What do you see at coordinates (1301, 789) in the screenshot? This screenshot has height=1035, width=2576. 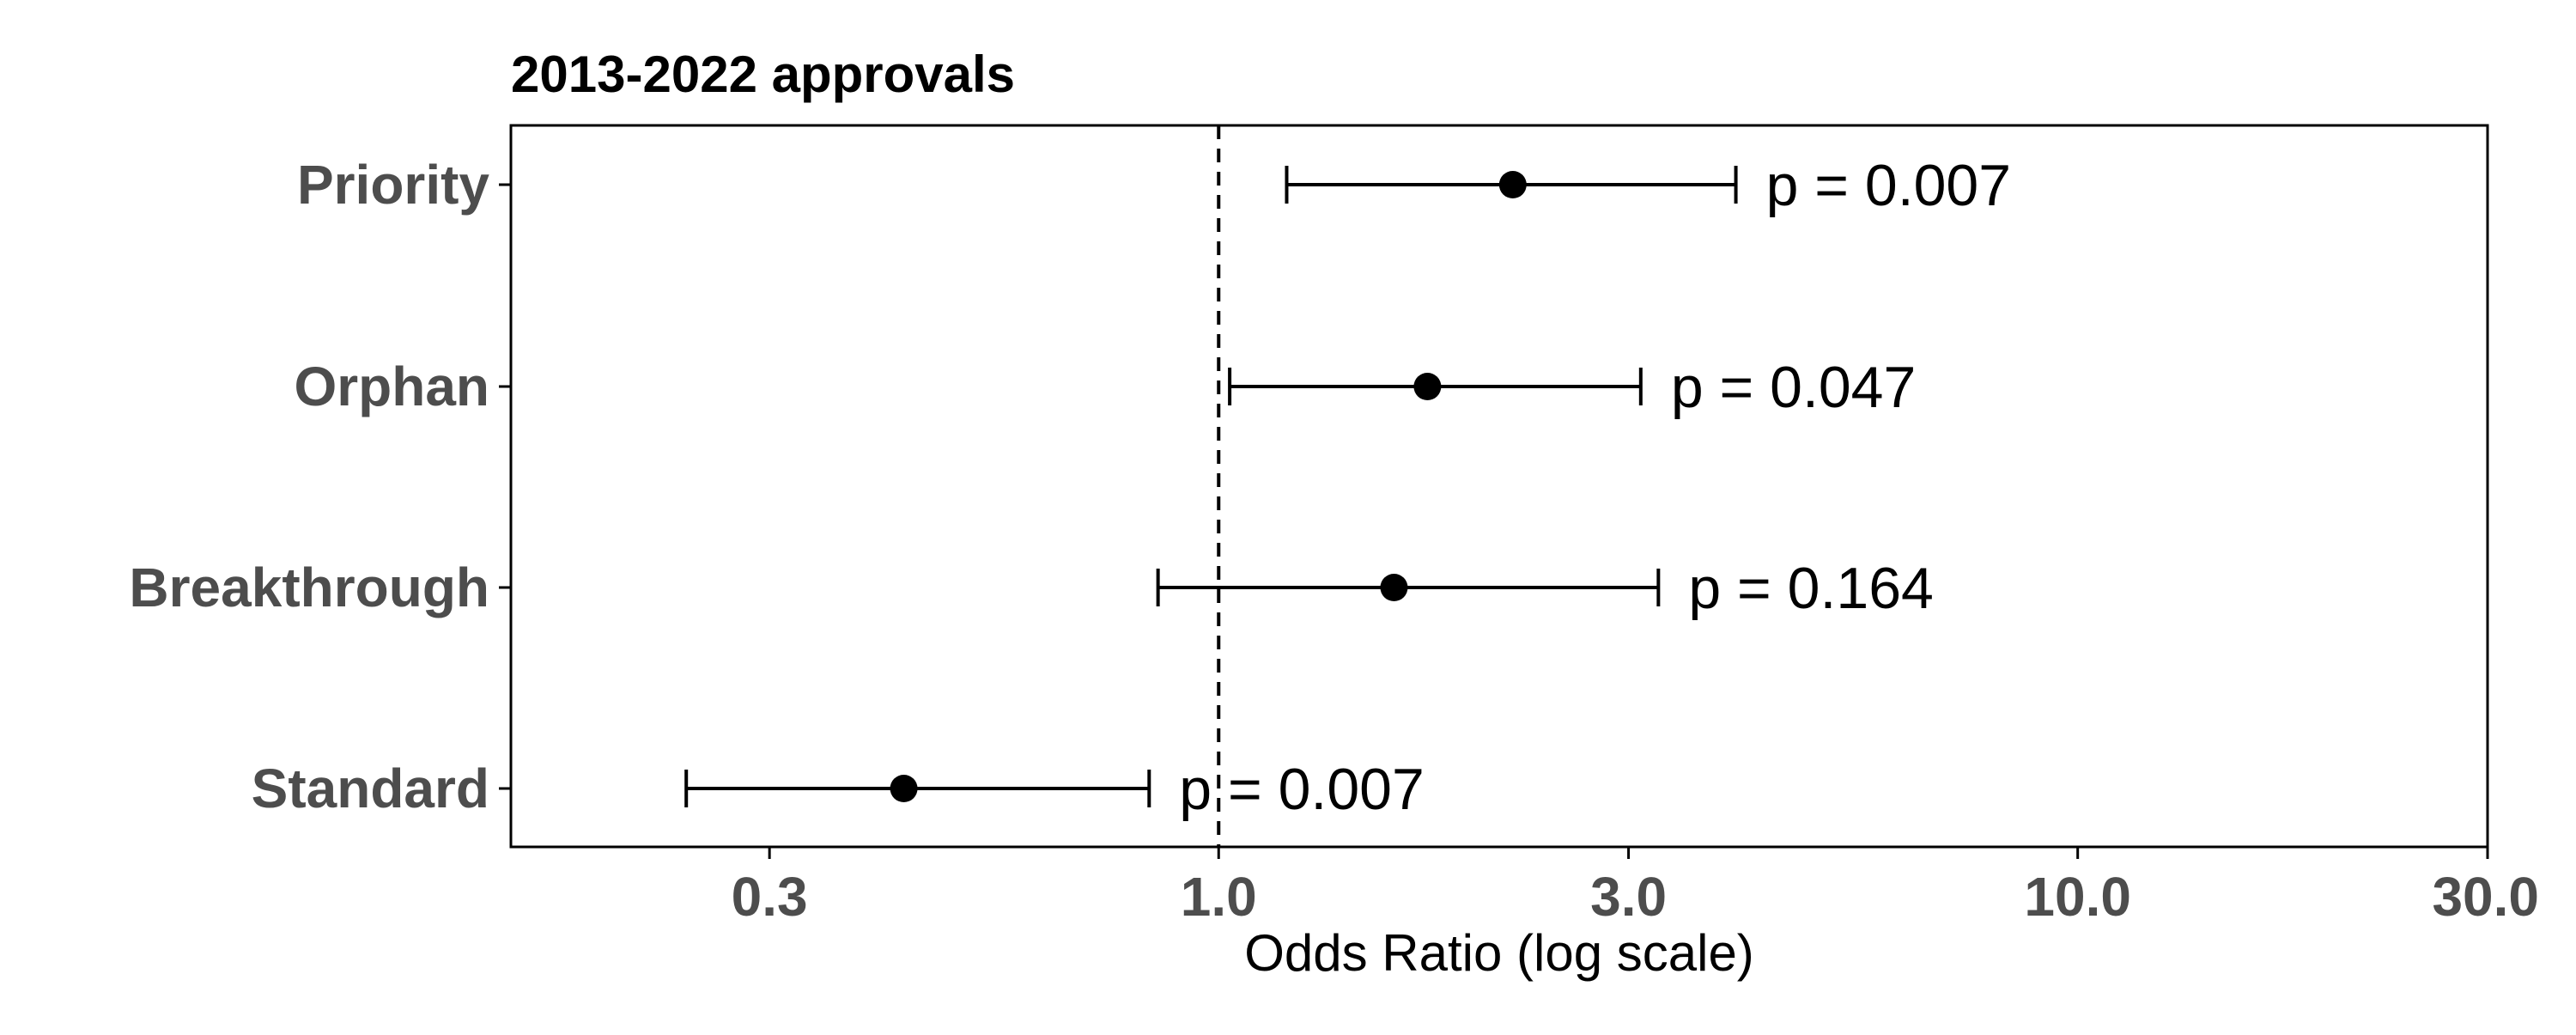 I see `p-value-label-standard: p = 0.007` at bounding box center [1301, 789].